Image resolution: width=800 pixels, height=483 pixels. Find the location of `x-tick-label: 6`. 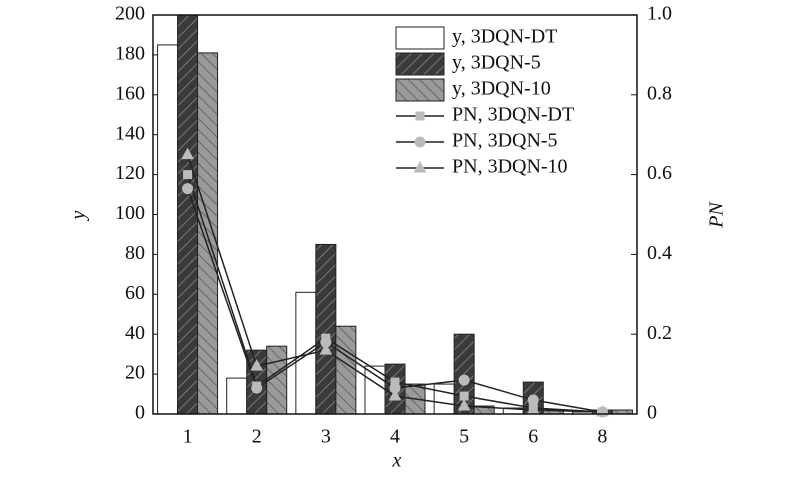

x-tick-label: 6 is located at coordinates (533, 437).